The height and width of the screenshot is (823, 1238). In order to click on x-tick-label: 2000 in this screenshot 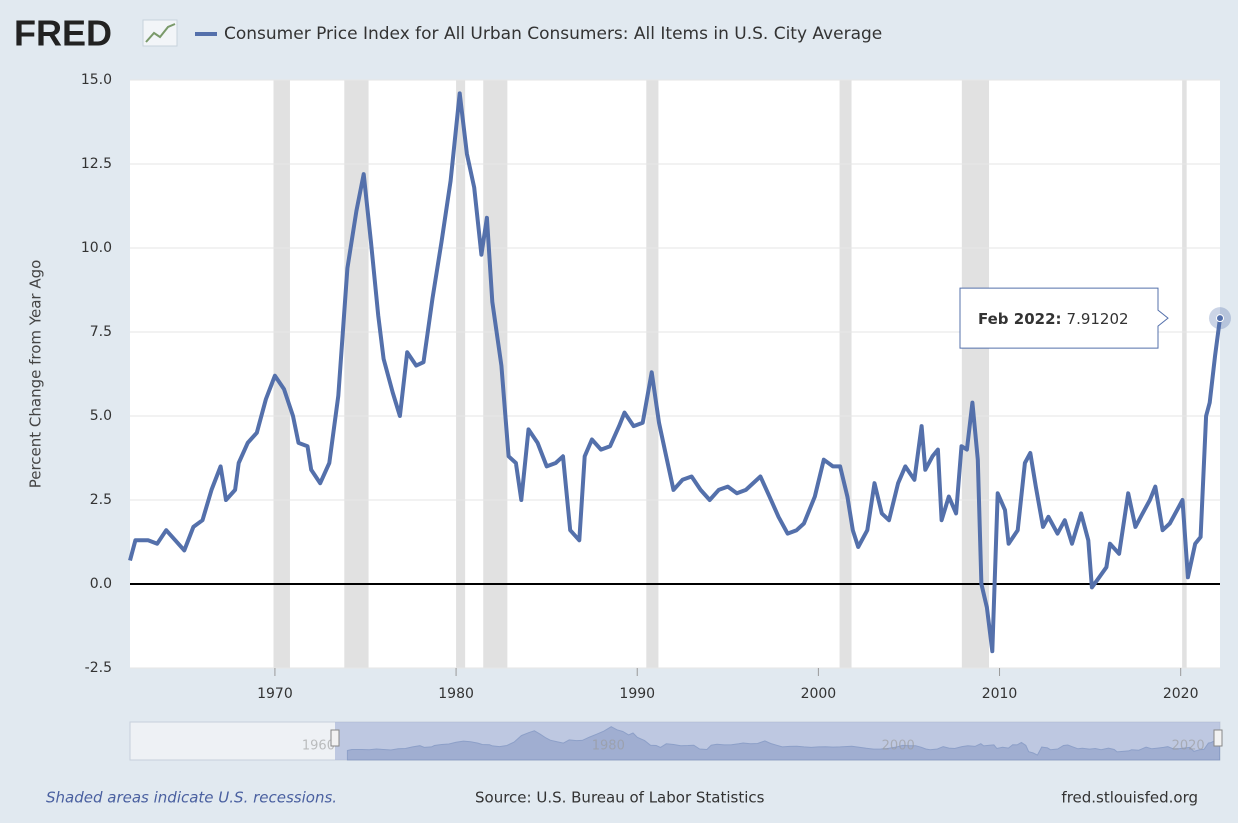, I will do `click(819, 694)`.